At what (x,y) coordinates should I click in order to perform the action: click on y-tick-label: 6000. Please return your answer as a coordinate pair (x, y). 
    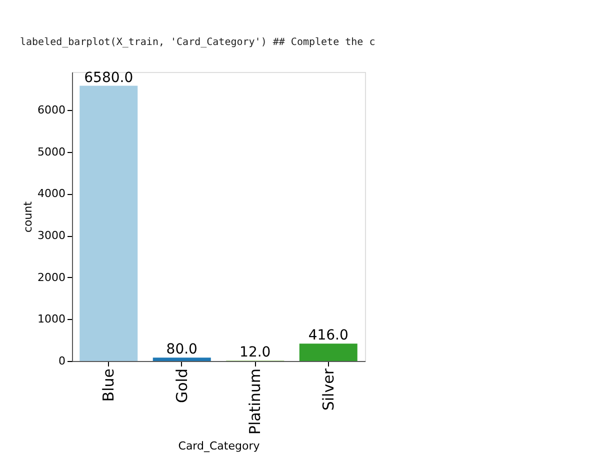
    Looking at the image, I should click on (52, 110).